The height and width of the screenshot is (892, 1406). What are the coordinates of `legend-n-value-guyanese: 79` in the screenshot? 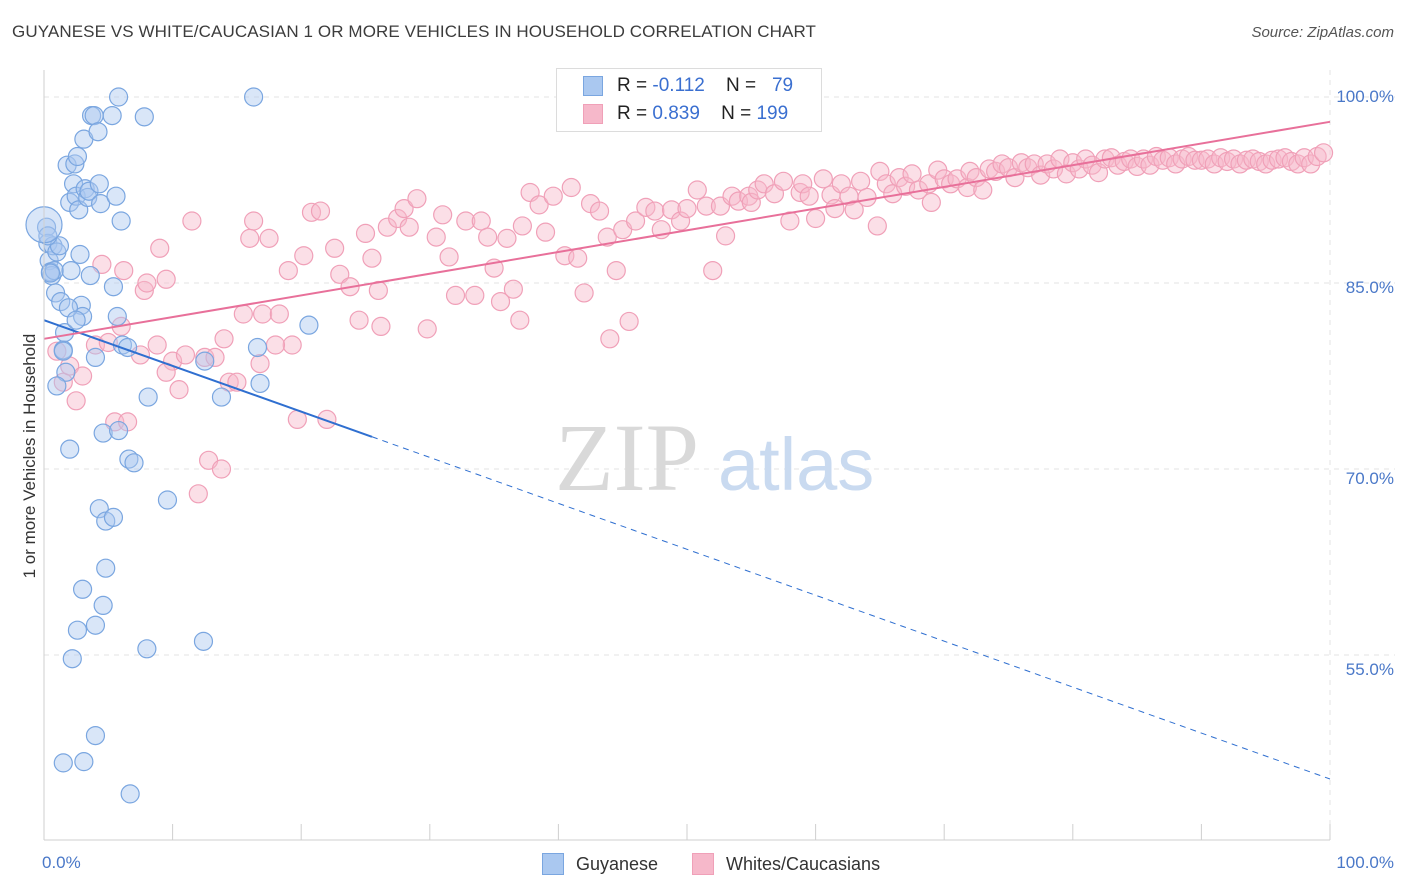 It's located at (782, 85).